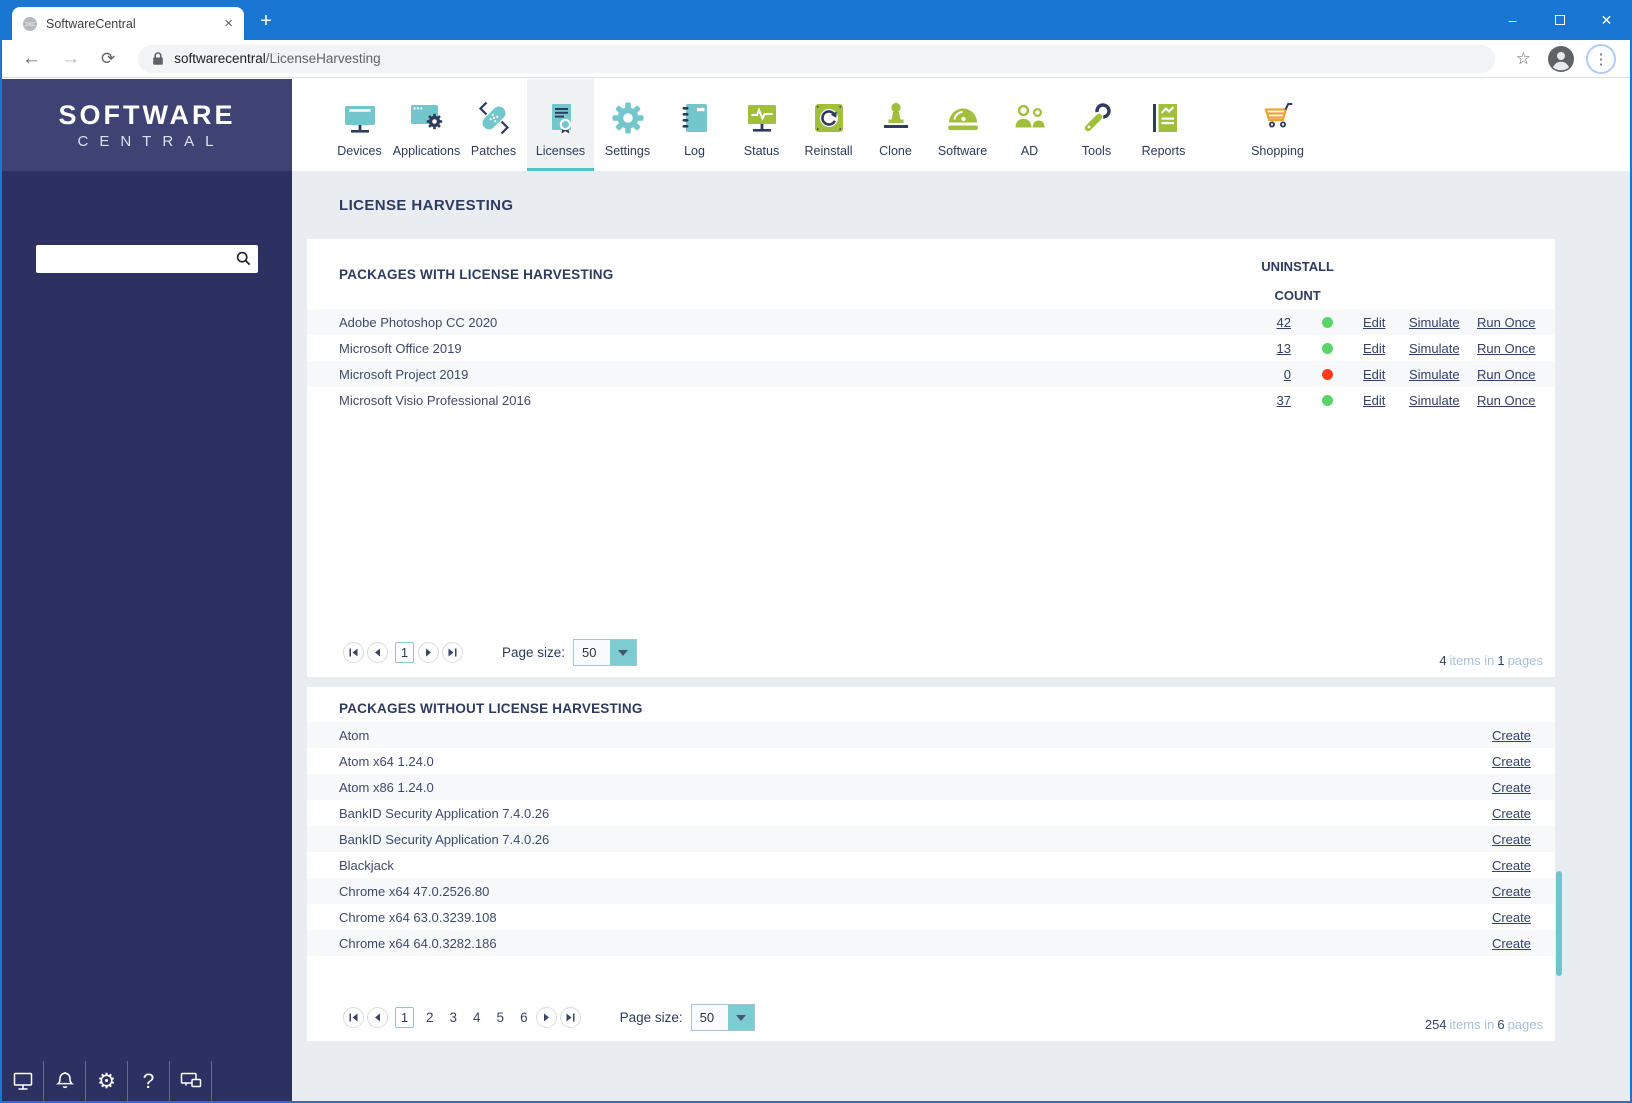 The height and width of the screenshot is (1103, 1632). What do you see at coordinates (1029, 125) in the screenshot?
I see `nav-item-ad: AD` at bounding box center [1029, 125].